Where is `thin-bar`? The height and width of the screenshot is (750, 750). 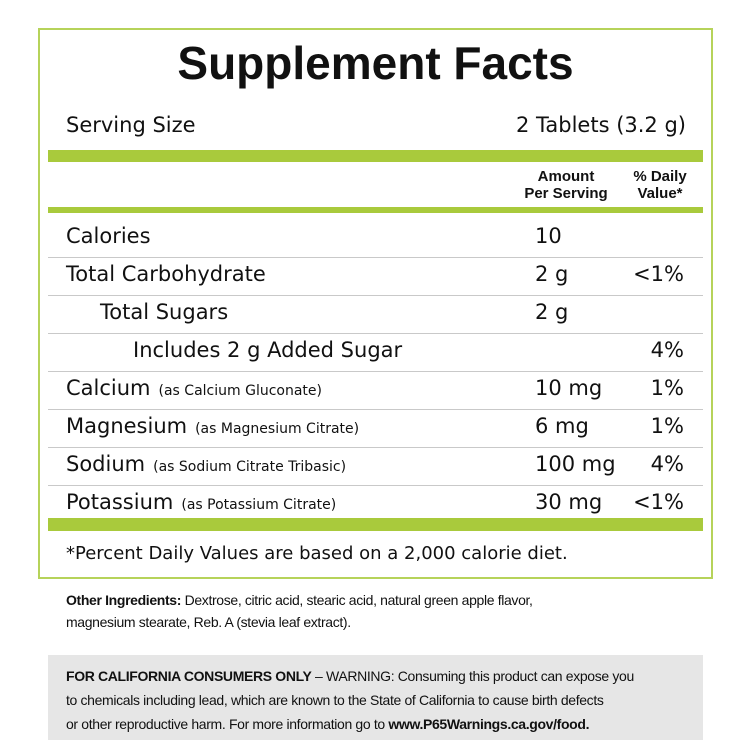
thin-bar is located at coordinates (375, 210).